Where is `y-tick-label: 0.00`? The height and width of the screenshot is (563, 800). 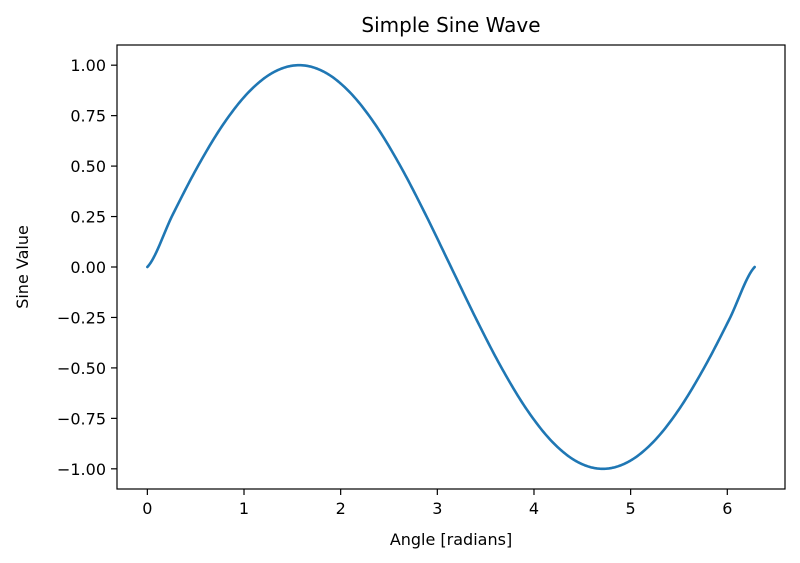 y-tick-label: 0.00 is located at coordinates (88, 267).